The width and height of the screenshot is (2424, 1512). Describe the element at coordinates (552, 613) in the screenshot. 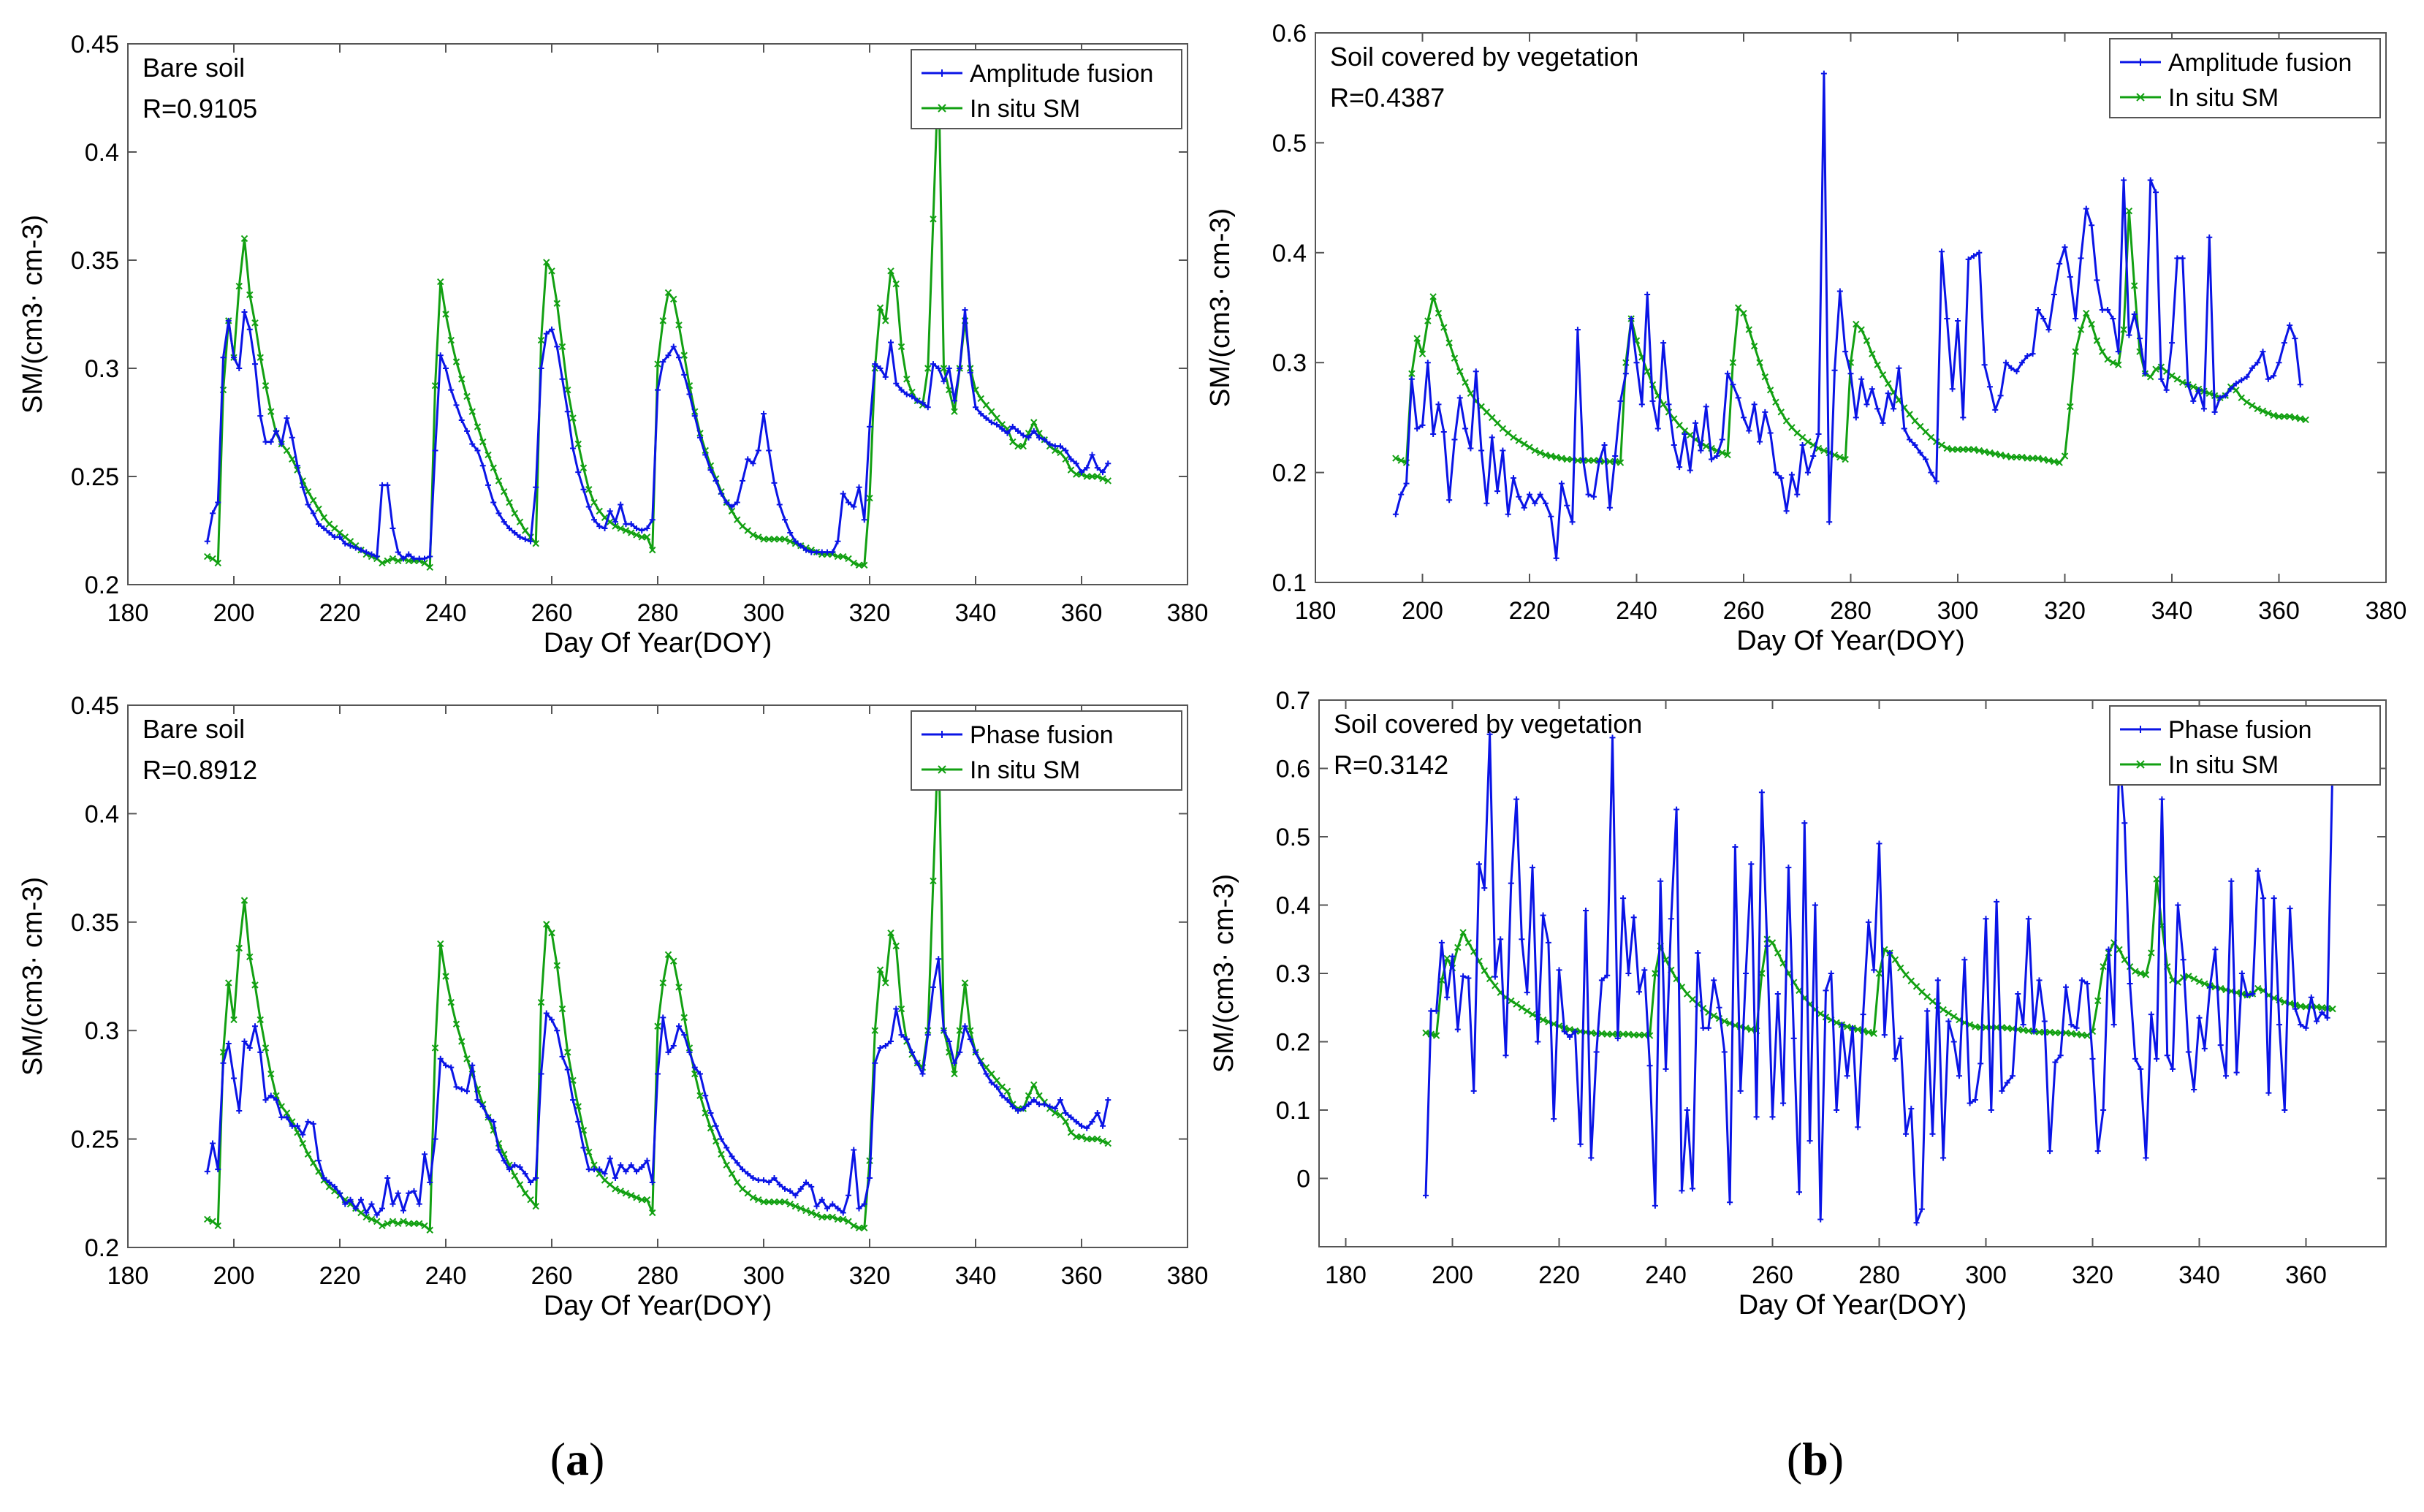

I see `x-tick-label: 260` at that location.